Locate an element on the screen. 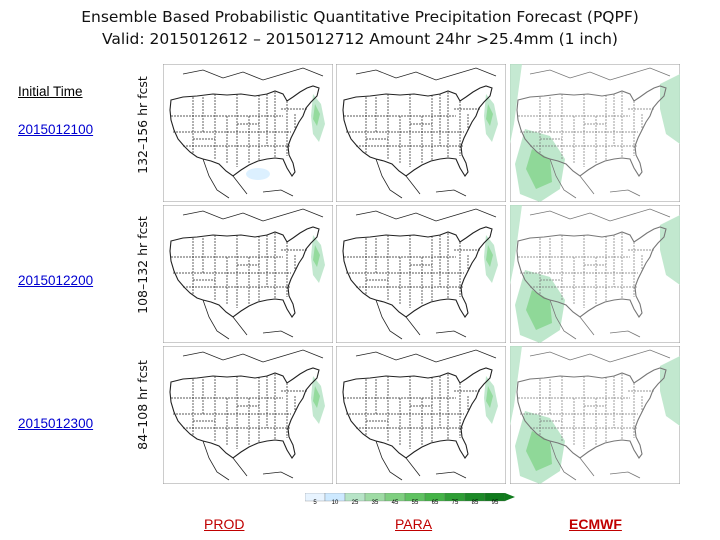 This screenshot has width=720, height=540. colorbar-svg is located at coordinates (409, 497).